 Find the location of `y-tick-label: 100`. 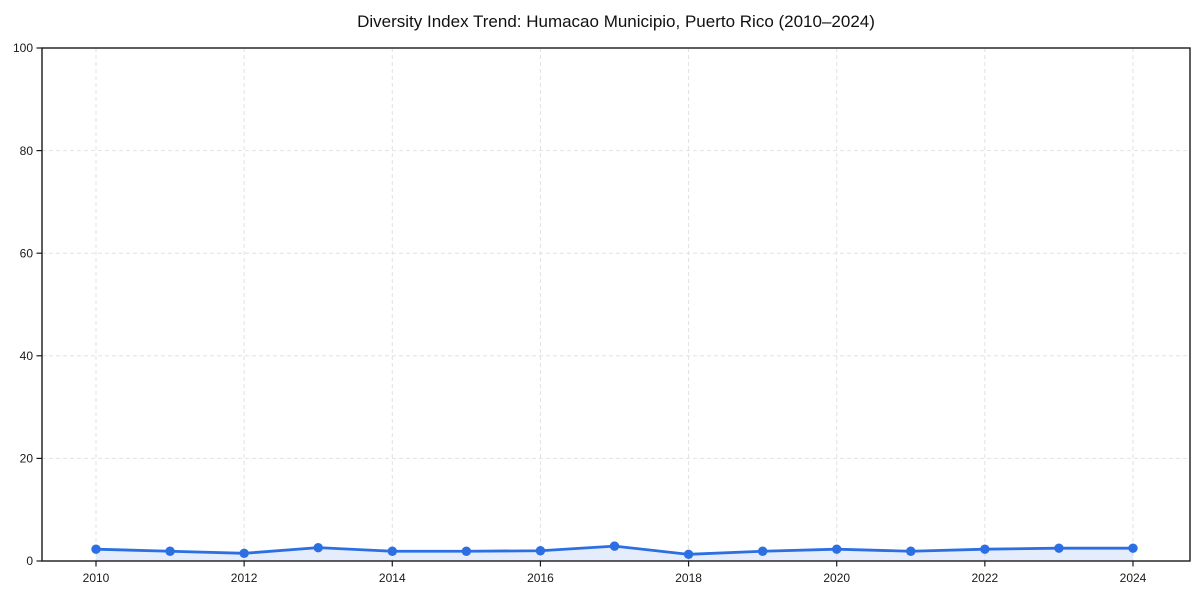

y-tick-label: 100 is located at coordinates (23, 48).